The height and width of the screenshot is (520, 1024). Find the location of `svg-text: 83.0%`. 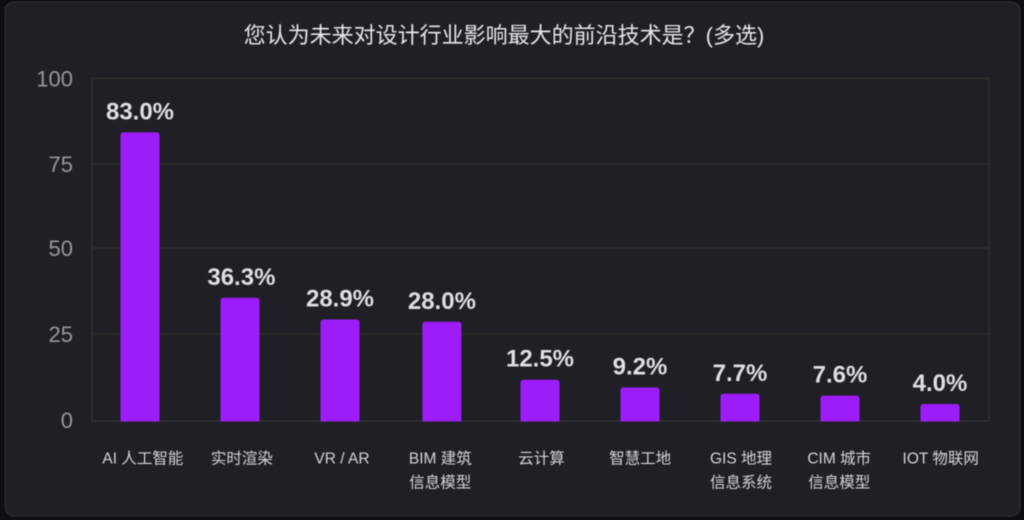

svg-text: 83.0% is located at coordinates (140, 111).